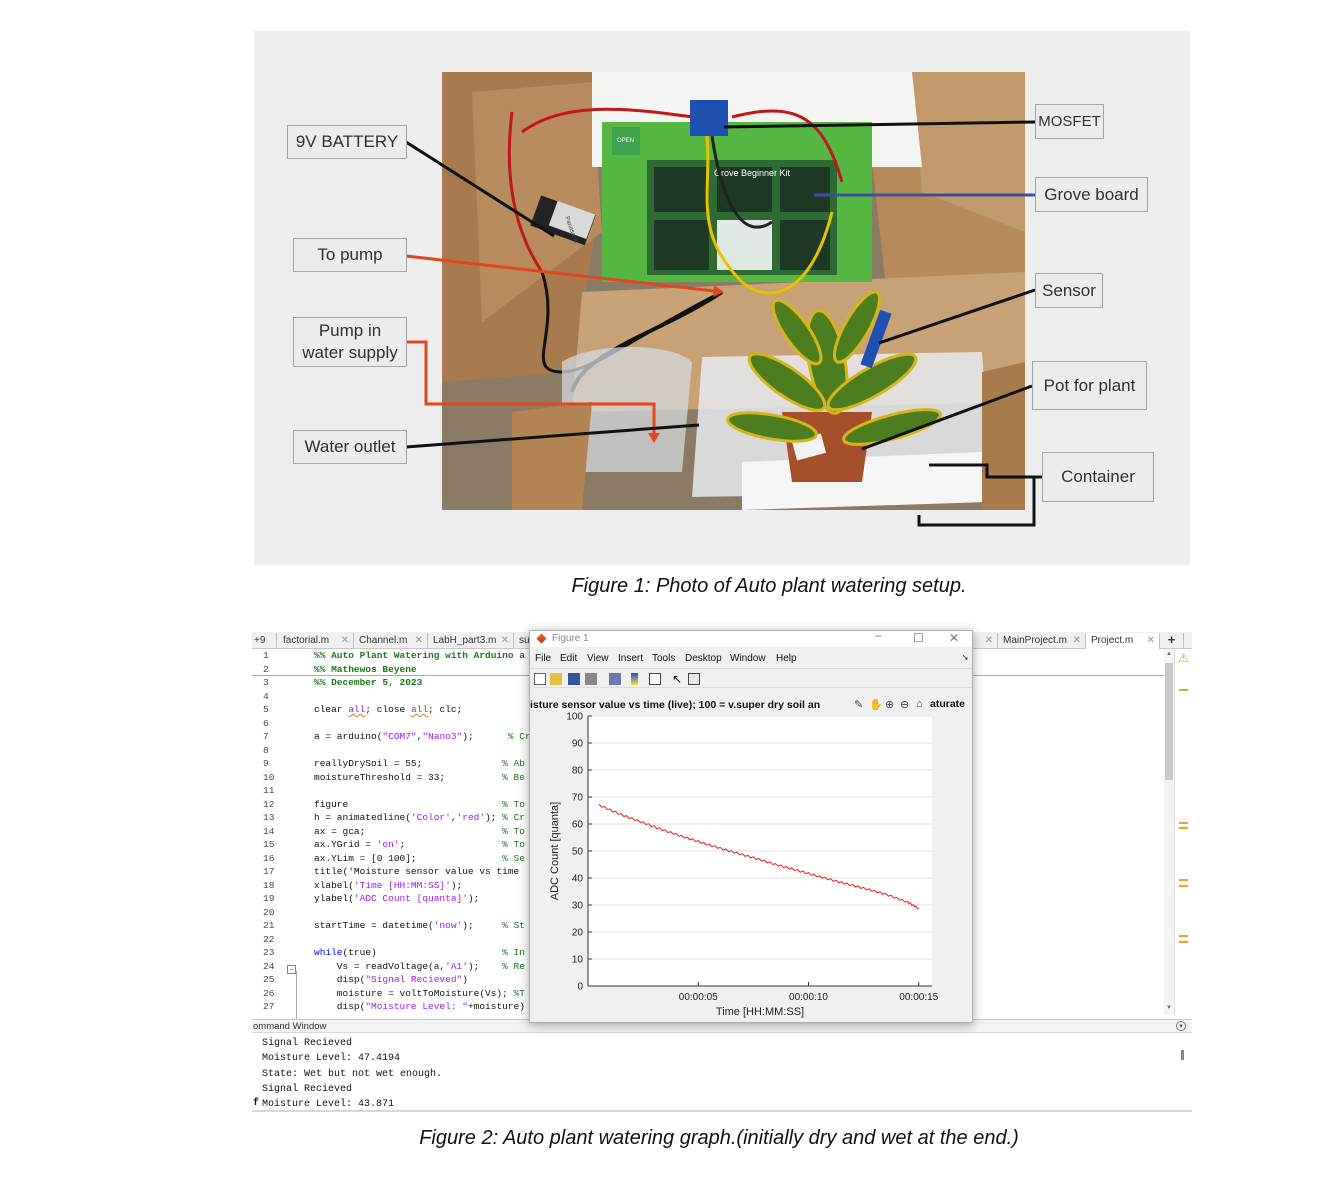 This screenshot has height=1197, width=1326. I want to click on print-icon, so click(591, 679).